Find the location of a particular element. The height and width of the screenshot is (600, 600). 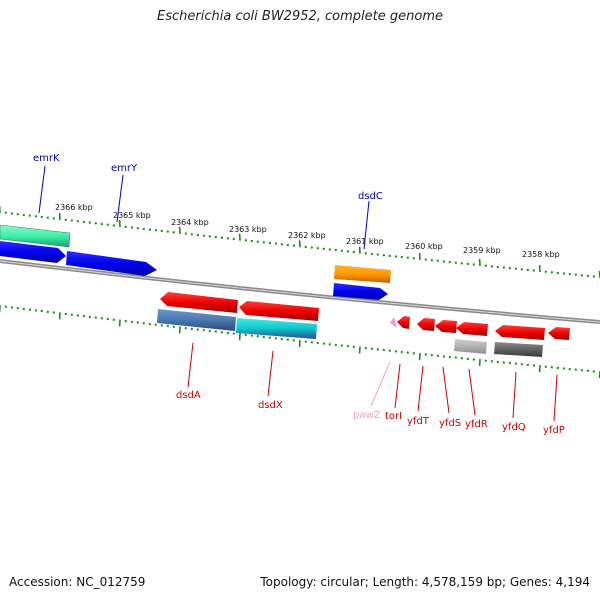

gene-dsdA-shade is located at coordinates (196, 320).